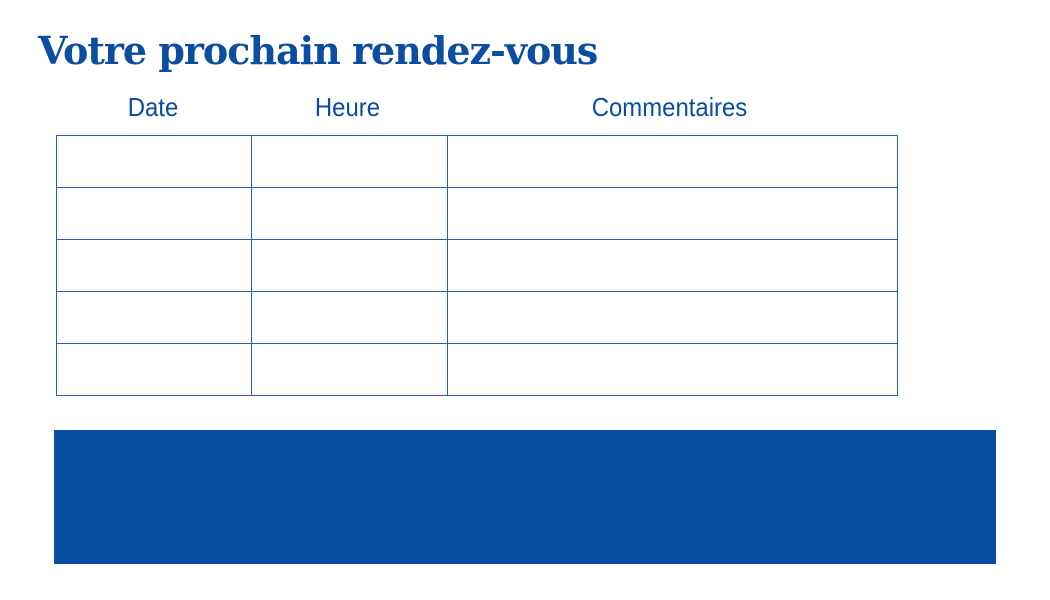 This screenshot has width=1050, height=600. I want to click on column-header-heure: Heure, so click(347, 107).